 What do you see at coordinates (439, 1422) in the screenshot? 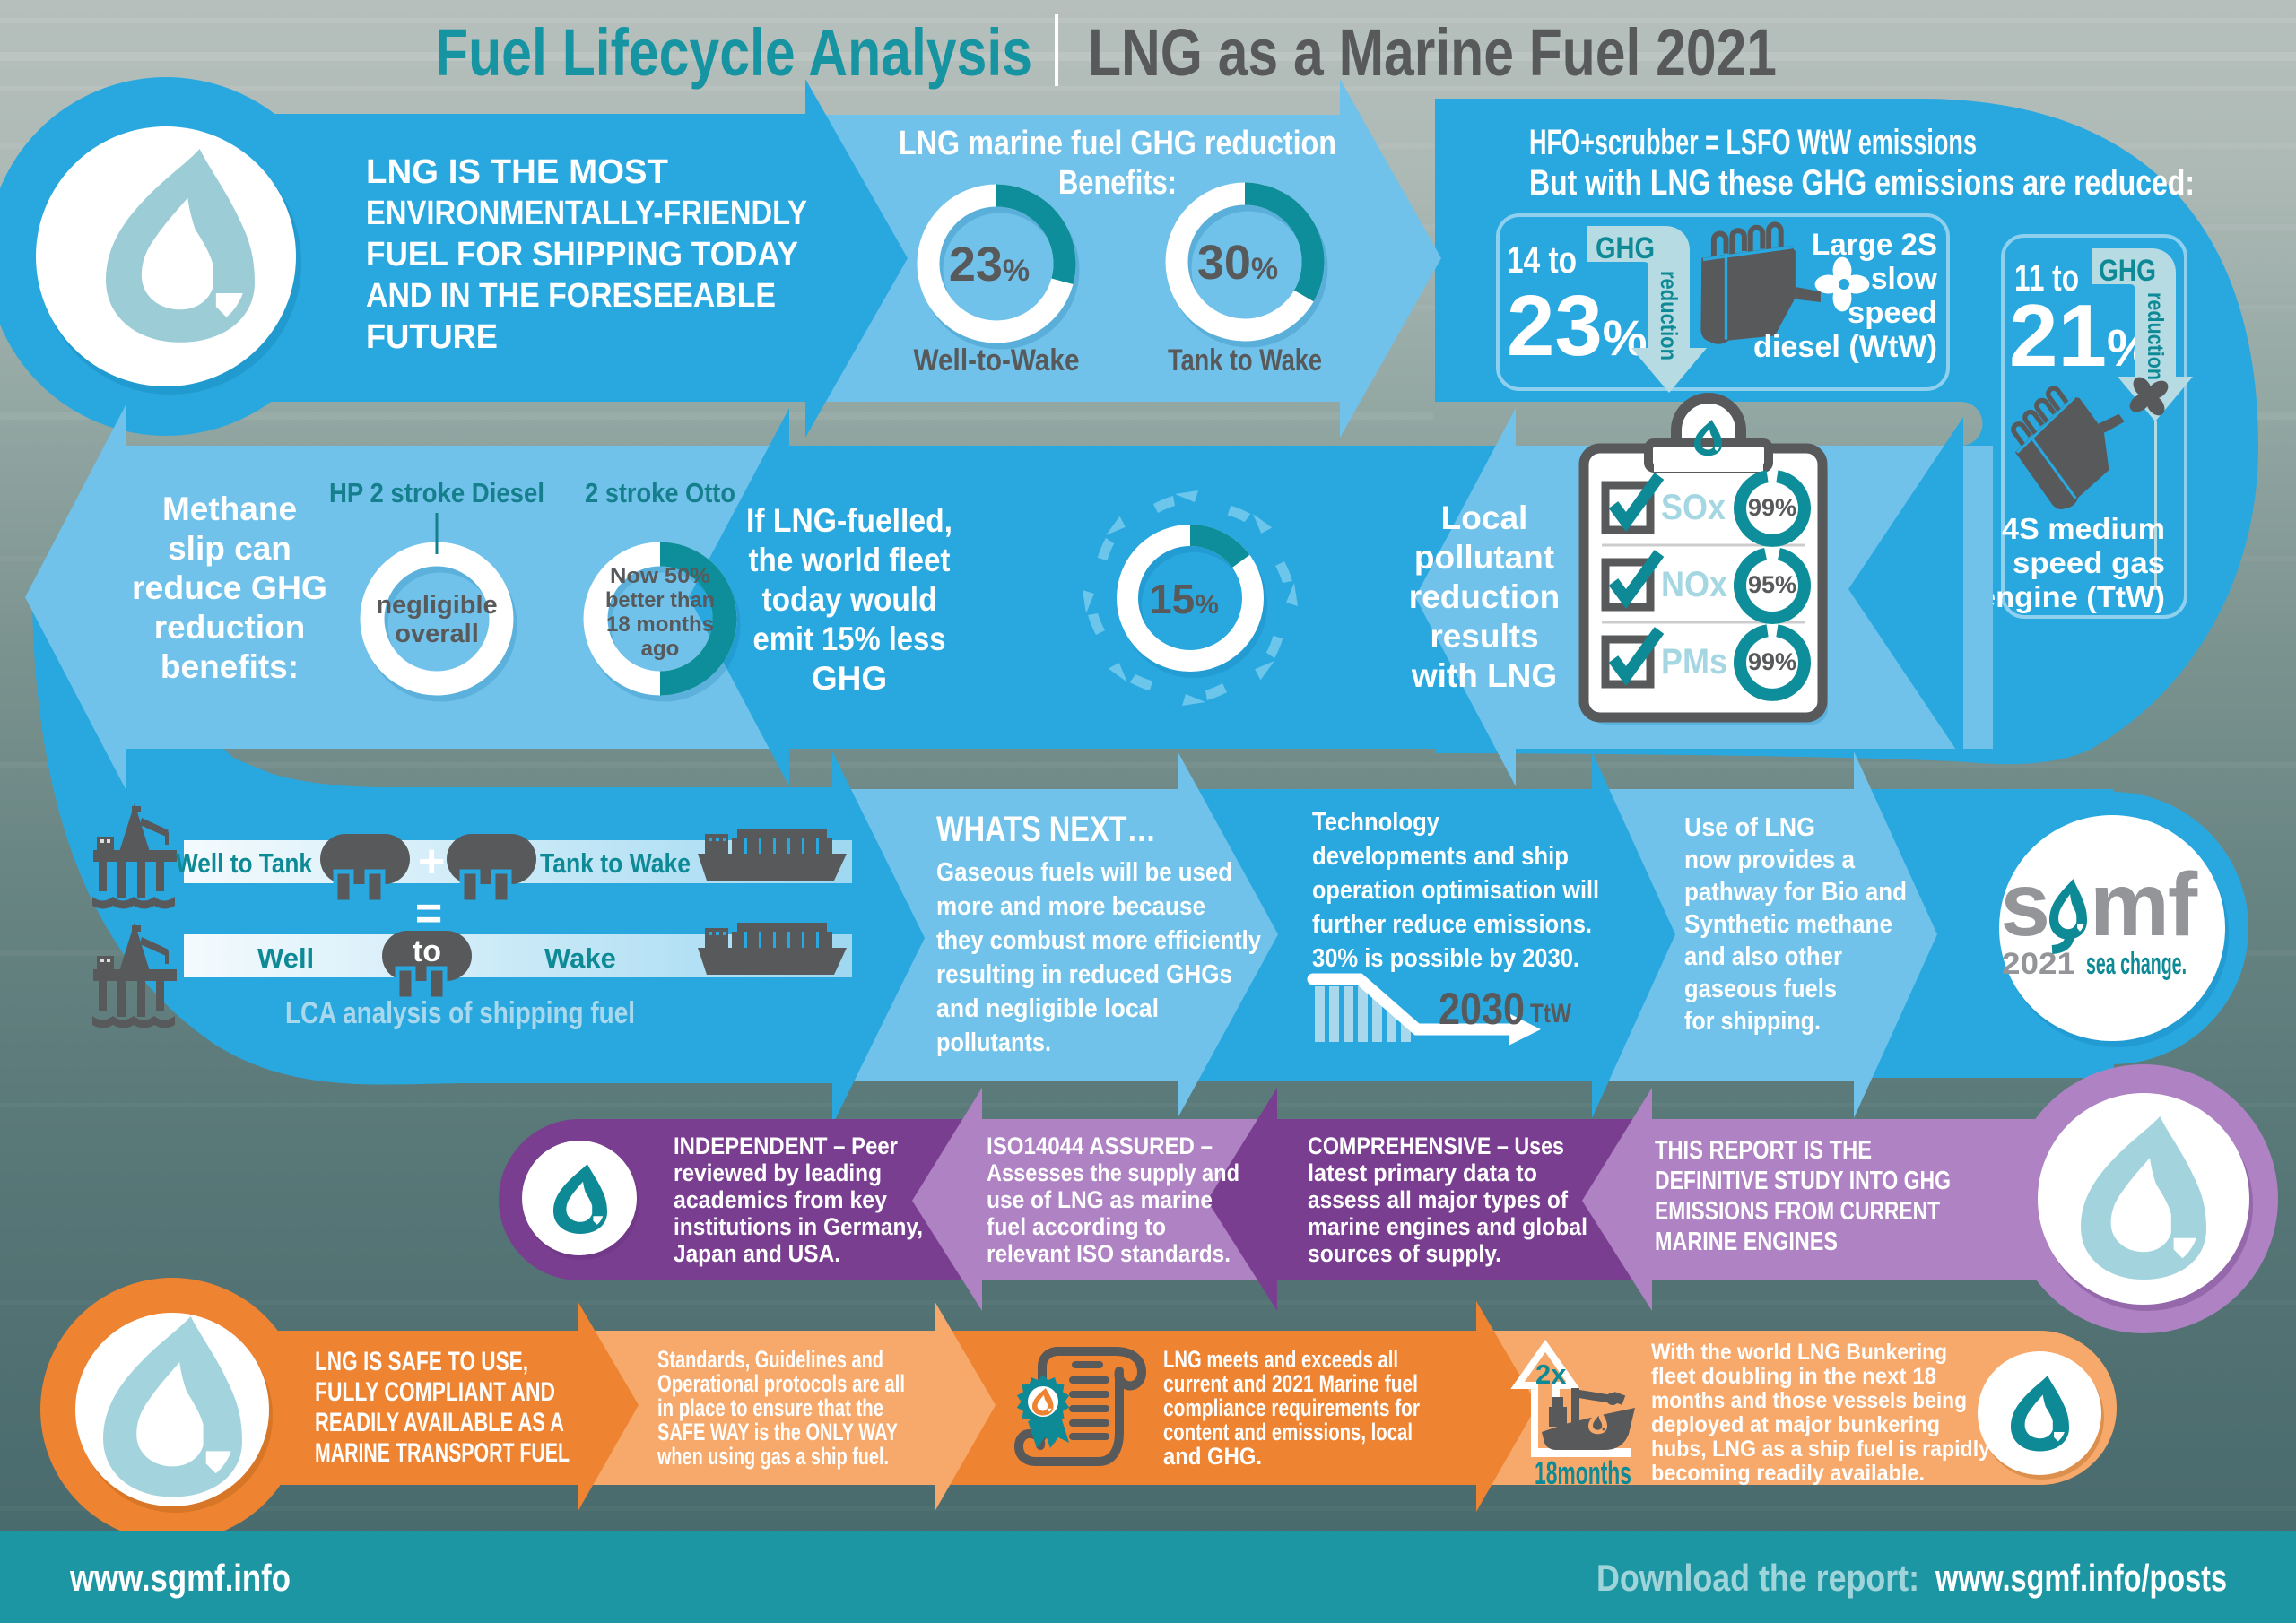
I see `svg-text: READILY AVAILABLE AS A` at bounding box center [439, 1422].